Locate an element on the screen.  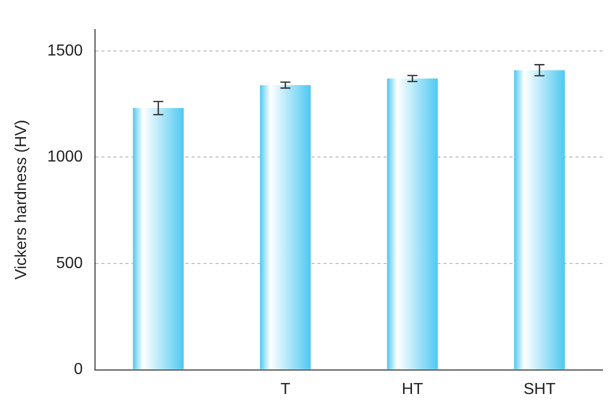
y-tick-label: 1000 is located at coordinates (65, 157).